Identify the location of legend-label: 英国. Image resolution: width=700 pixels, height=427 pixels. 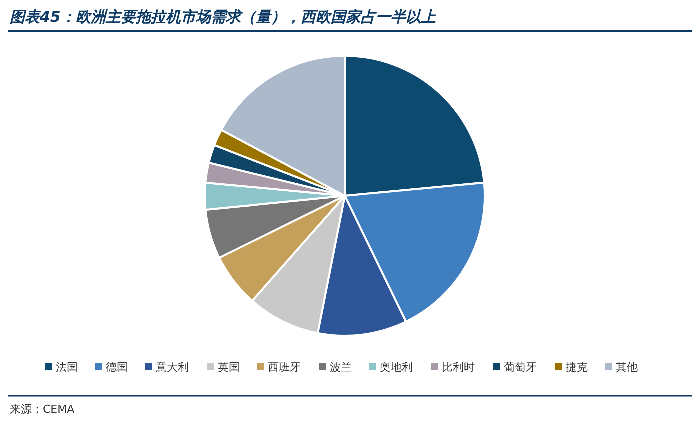
(229, 367).